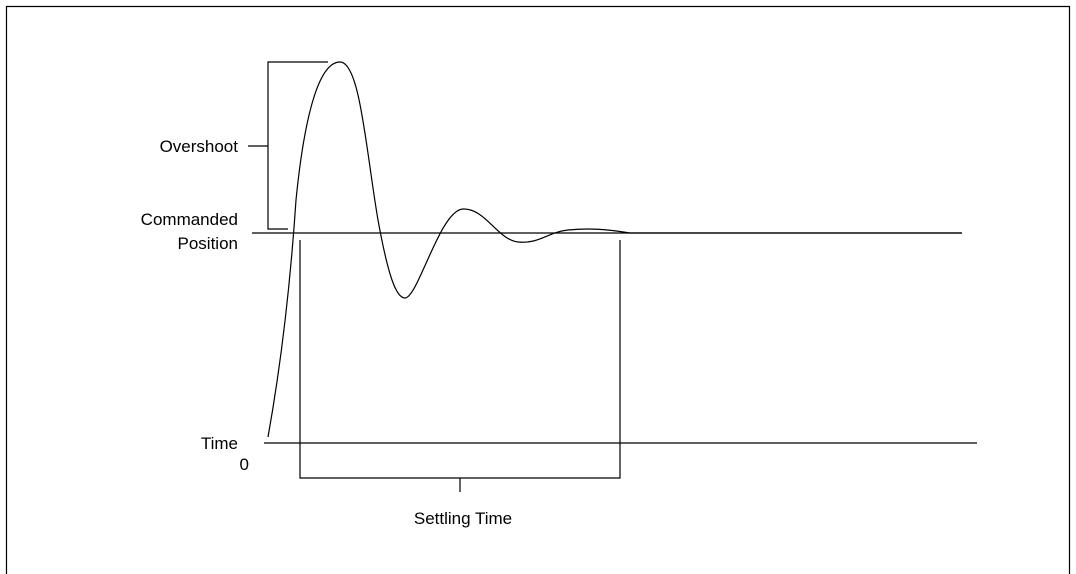 The image size is (1076, 574). I want to click on commanded-position-label-line2: Position, so click(208, 243).